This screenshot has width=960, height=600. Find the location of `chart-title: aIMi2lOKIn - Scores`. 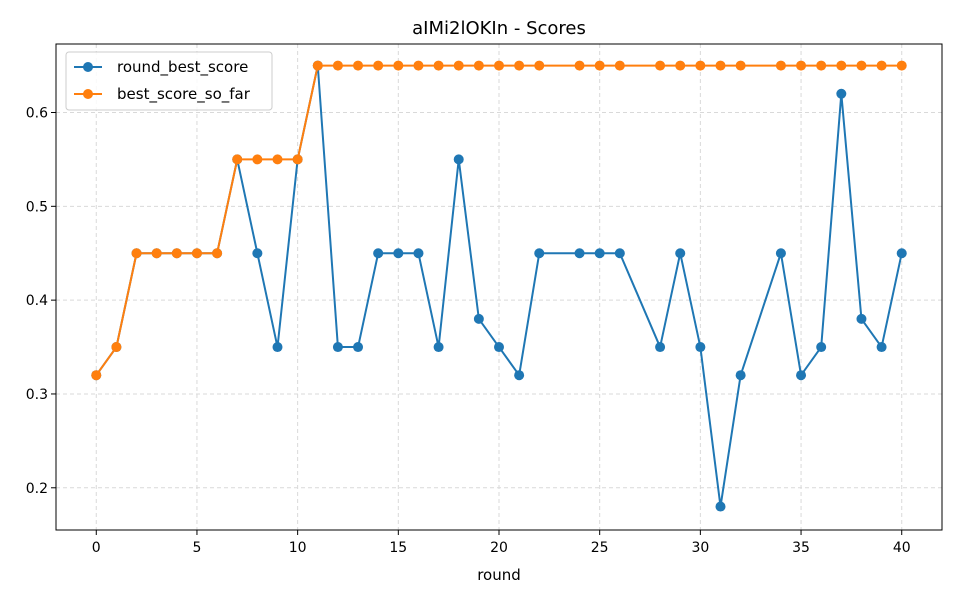

chart-title: aIMi2lOKIn - Scores is located at coordinates (499, 28).